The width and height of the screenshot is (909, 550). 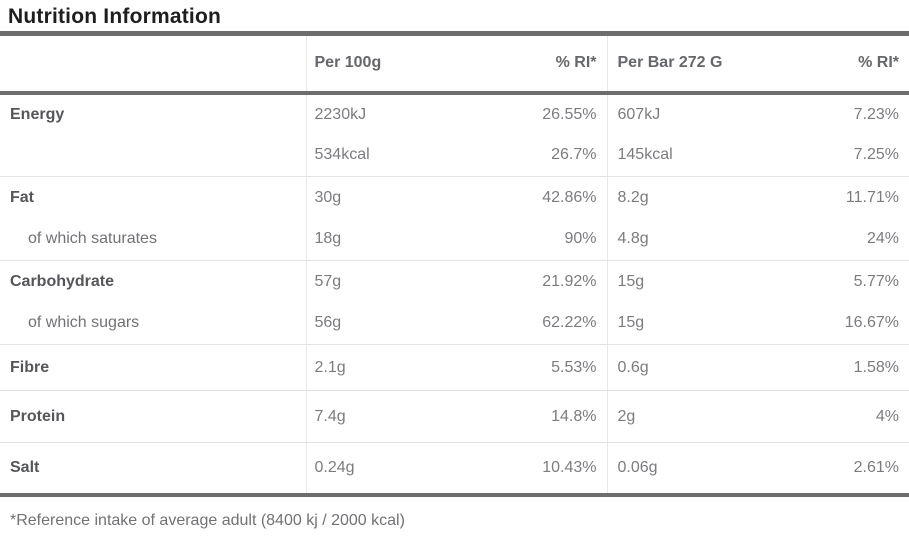 I want to click on table-row: Fat 30g 42.86% 8.2g 11.71%, so click(x=454, y=197).